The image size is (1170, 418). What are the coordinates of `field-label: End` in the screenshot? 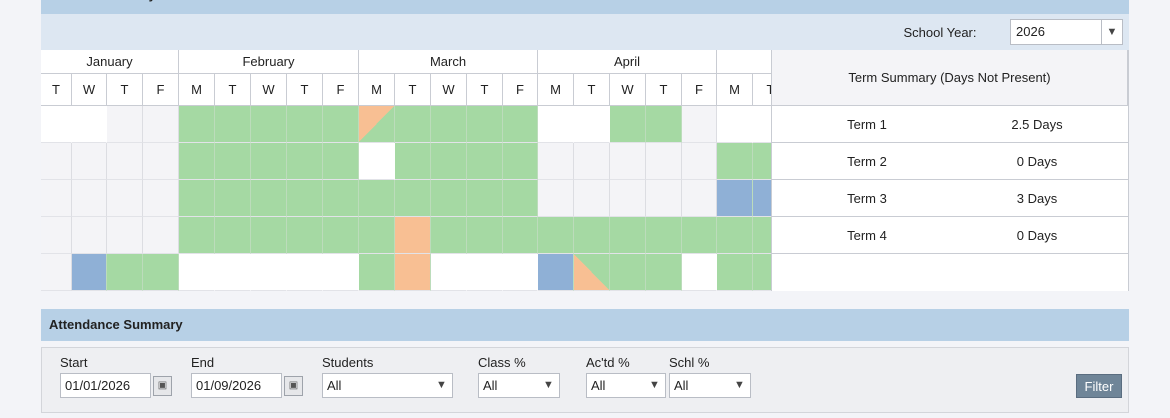 It's located at (203, 362).